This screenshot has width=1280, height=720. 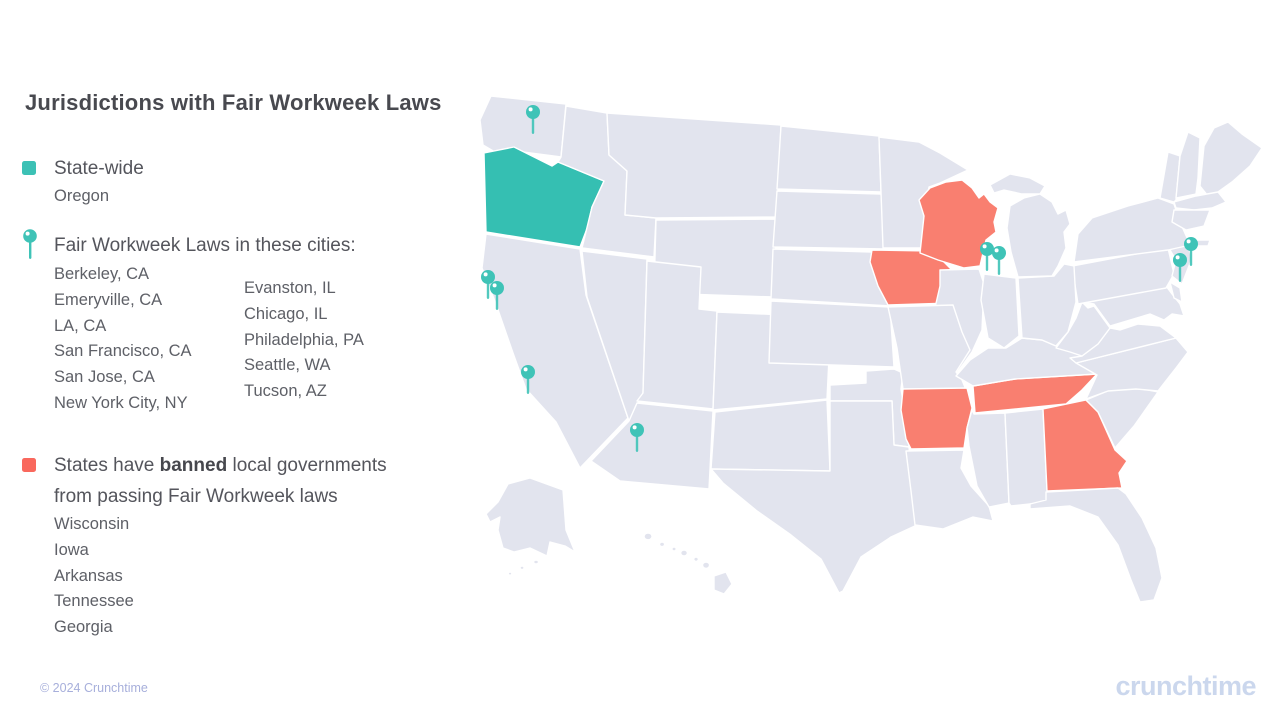 What do you see at coordinates (94, 688) in the screenshot?
I see `copyright-text: © 2024 Crunchtime` at bounding box center [94, 688].